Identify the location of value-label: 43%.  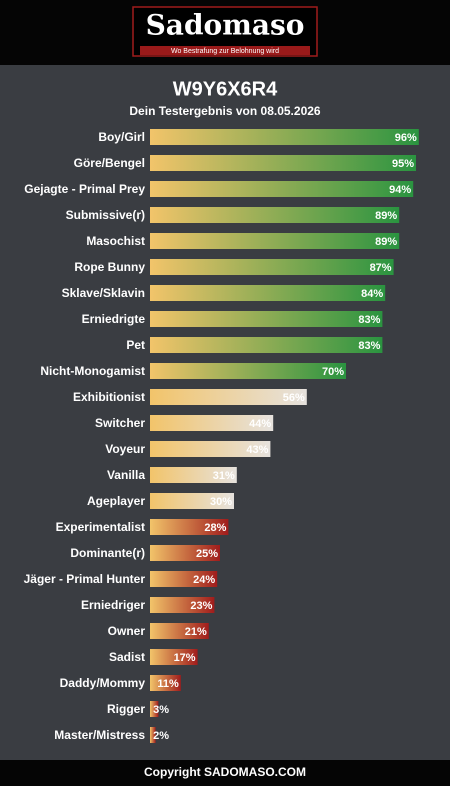
(257, 450).